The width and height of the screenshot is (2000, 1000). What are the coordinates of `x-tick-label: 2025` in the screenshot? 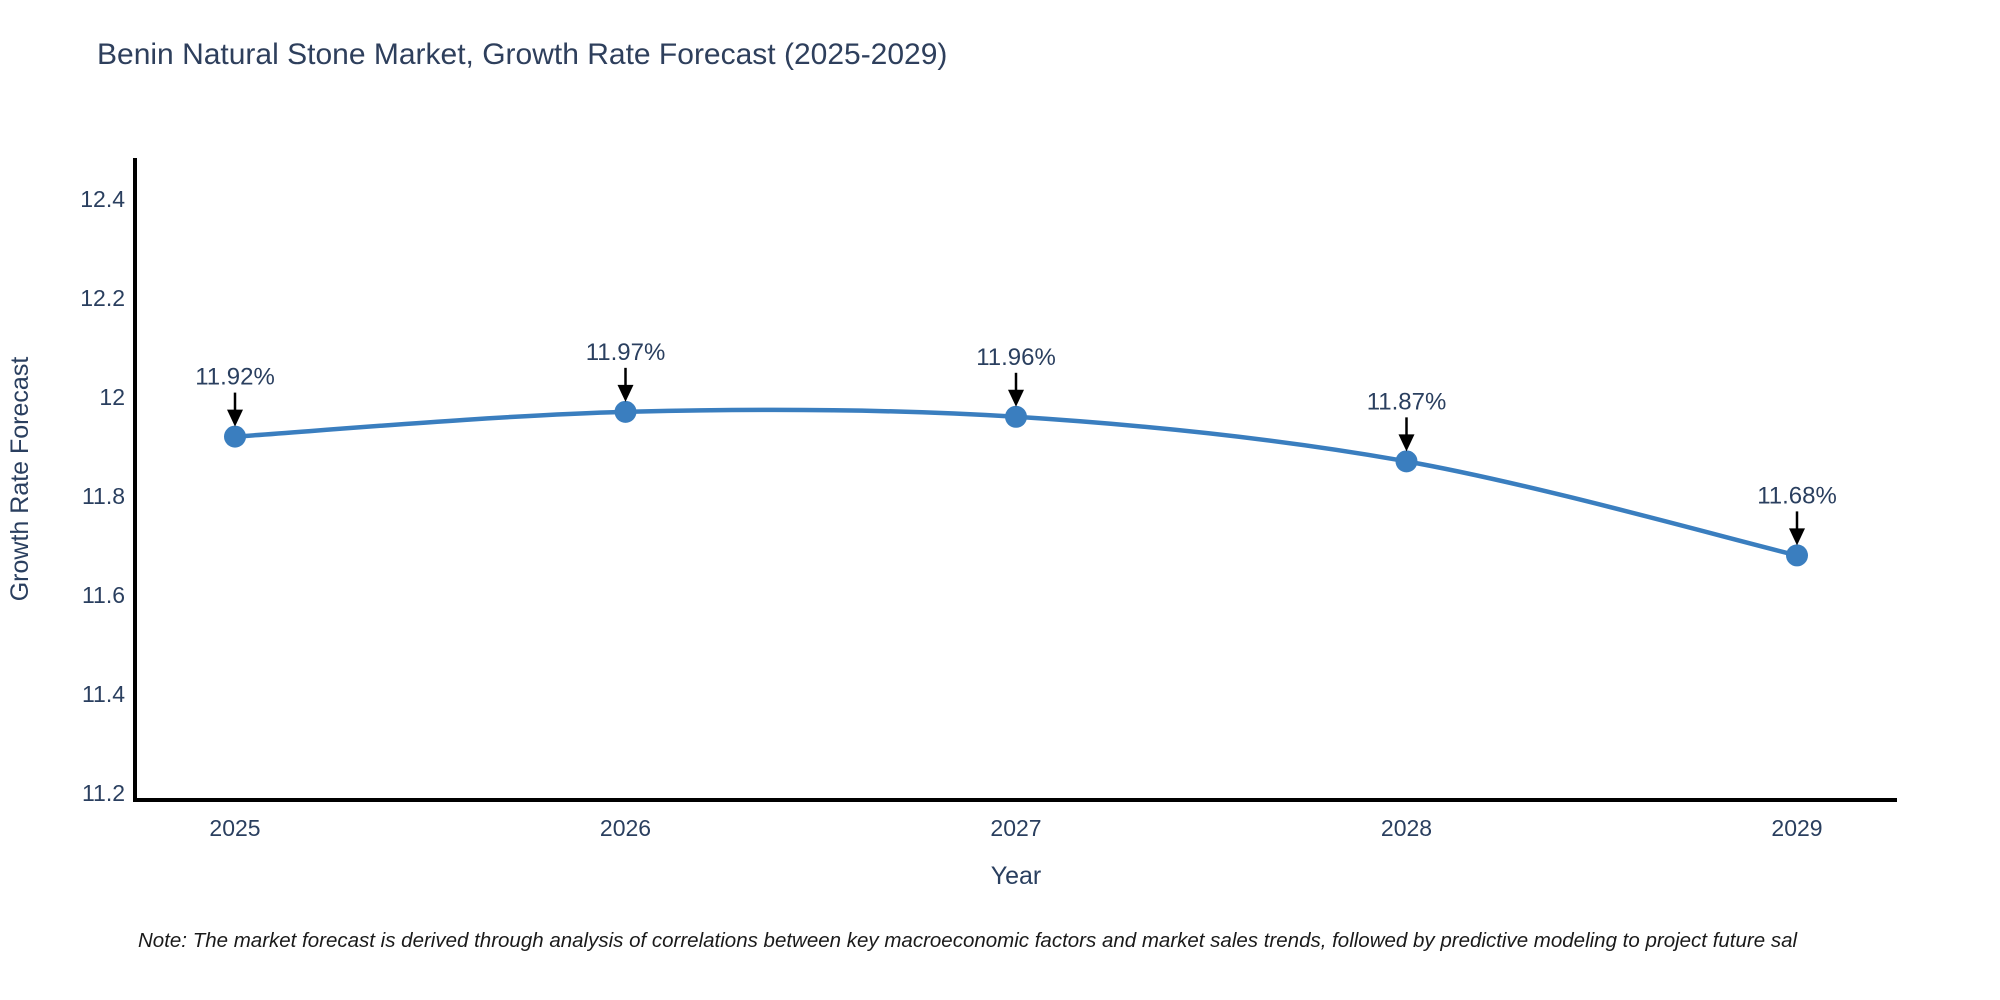 It's located at (234, 828).